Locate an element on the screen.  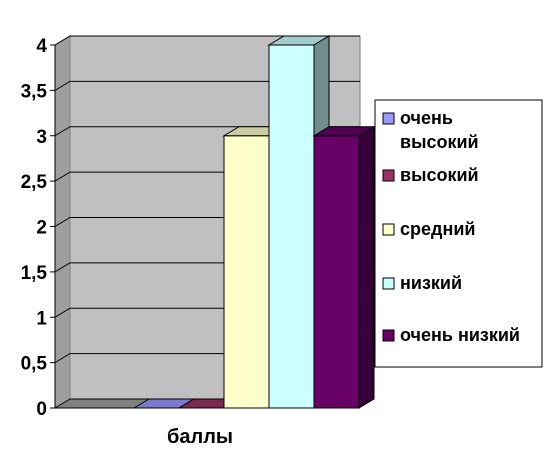
legend-label: низкий is located at coordinates (431, 283).